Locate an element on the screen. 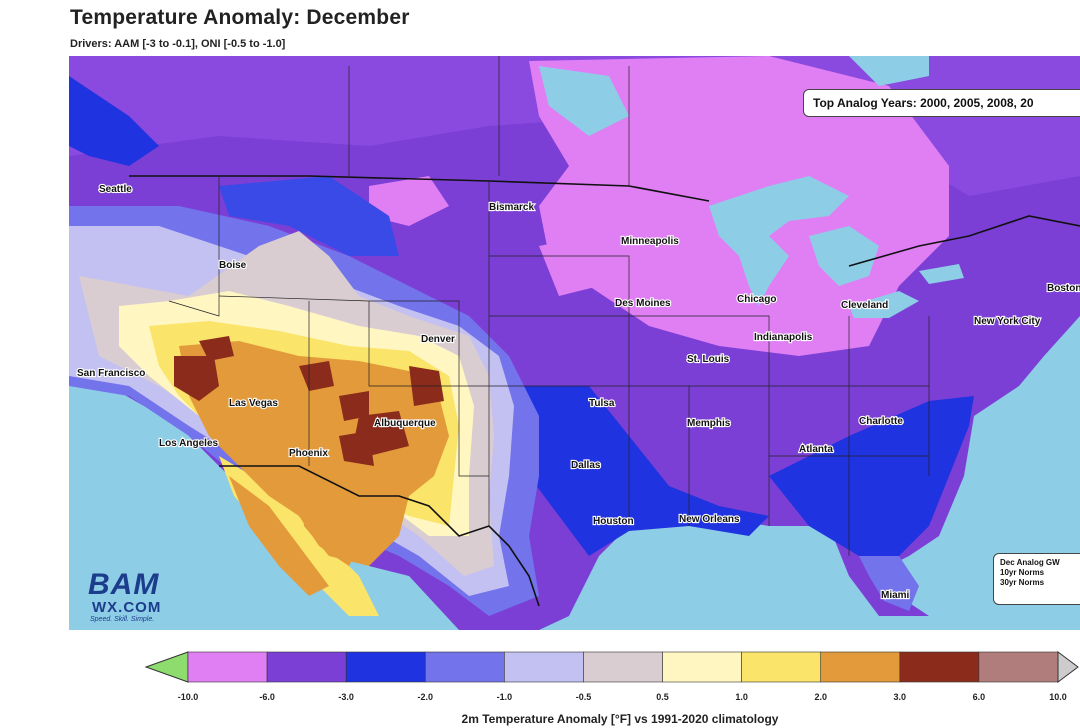  colorbar-extend-high is located at coordinates (1068, 667).